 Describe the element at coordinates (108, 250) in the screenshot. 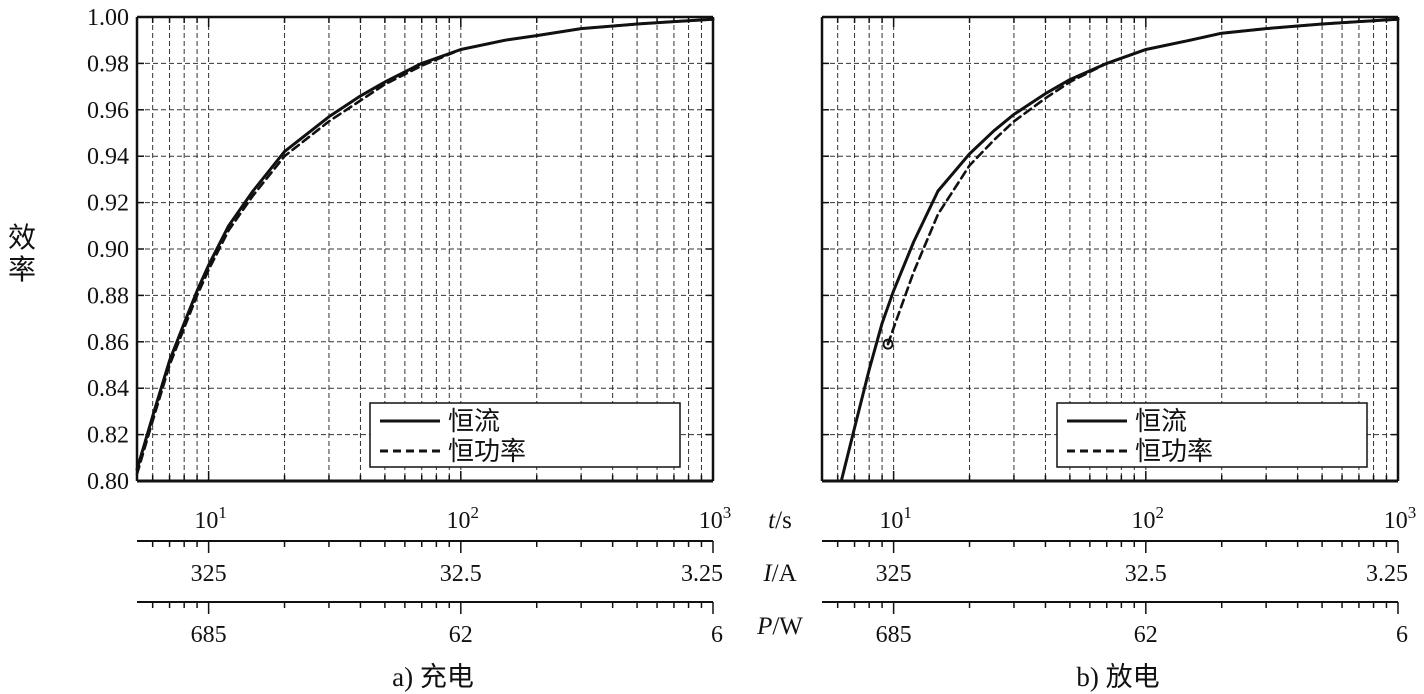

I see `y-tick-label: 0.90` at that location.